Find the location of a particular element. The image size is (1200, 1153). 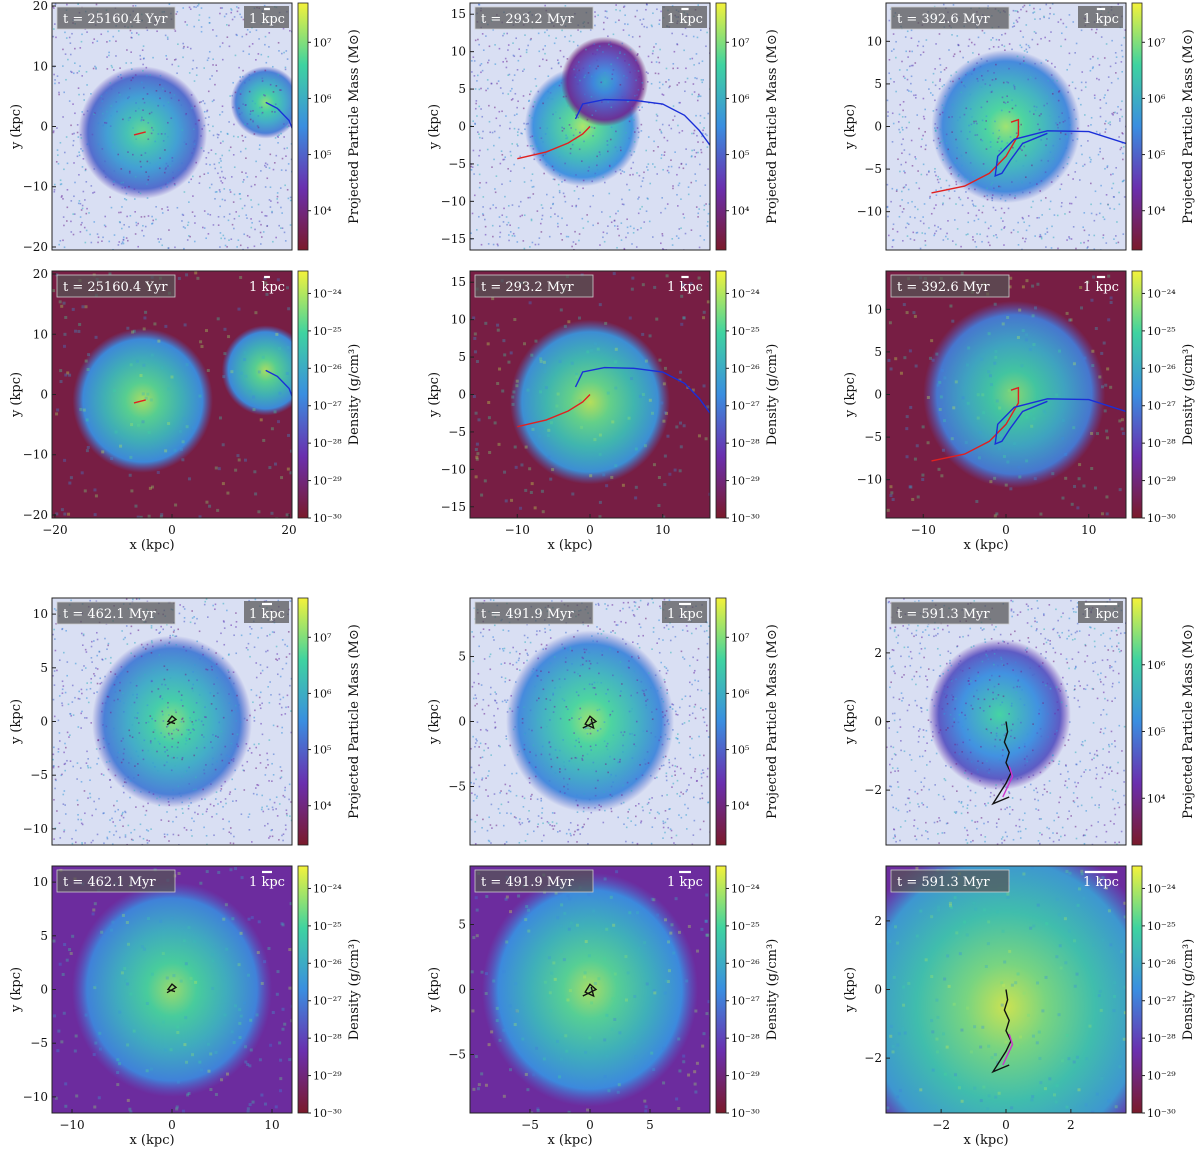

colorbar-tick-label: 10⁶ is located at coordinates (322, 98).